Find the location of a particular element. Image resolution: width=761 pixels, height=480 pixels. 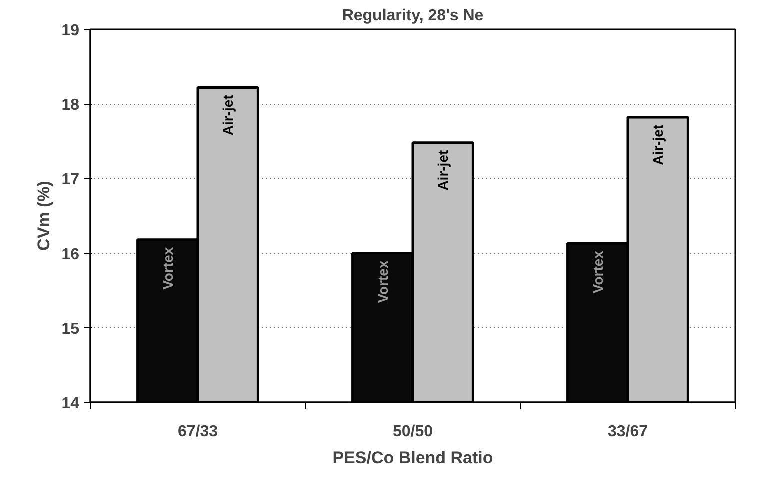

x-tick-label: 33/67 is located at coordinates (628, 432).